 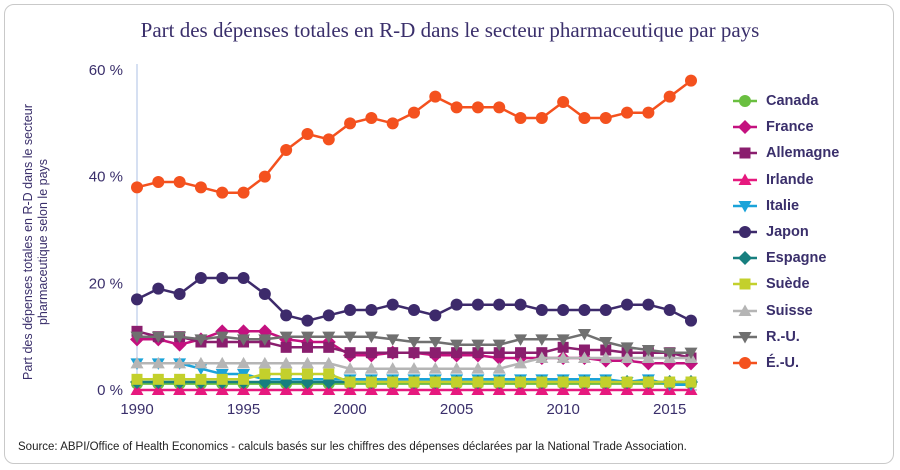 What do you see at coordinates (243, 409) in the screenshot?
I see `x-tick-label: 1995` at bounding box center [243, 409].